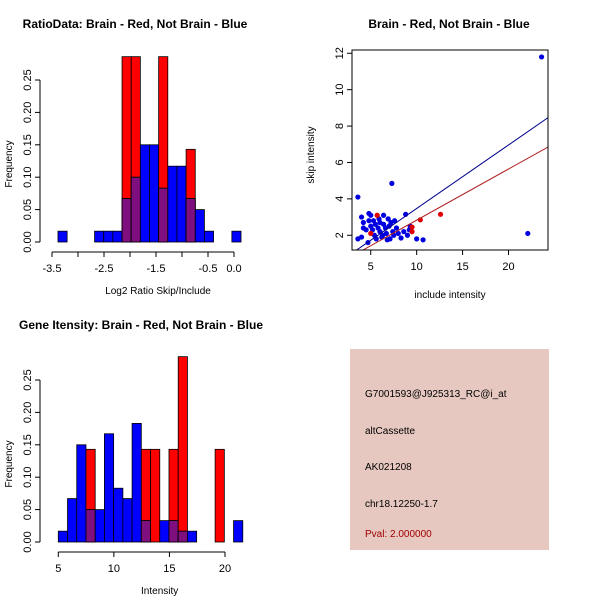 This screenshot has height=600, width=600. Describe the element at coordinates (311, 154) in the screenshot. I see `scatter-y-label: skip intensity` at that location.